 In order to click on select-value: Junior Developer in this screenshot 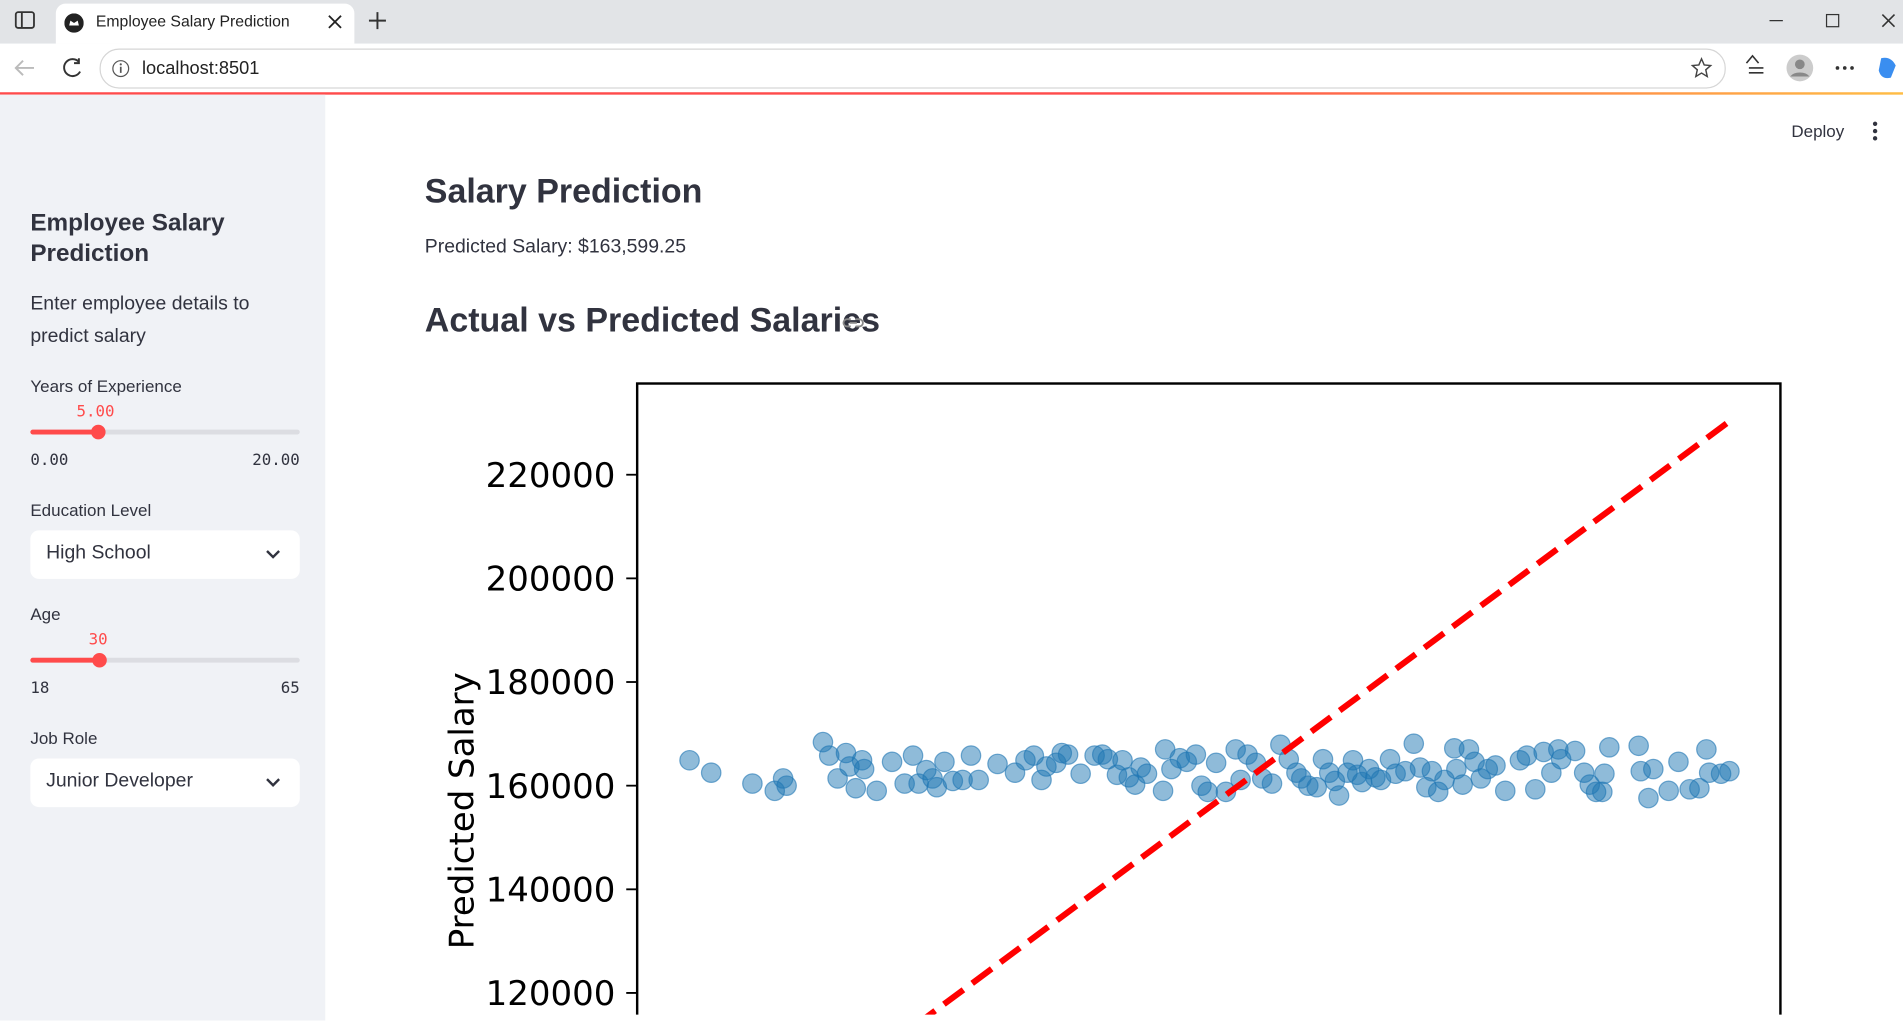, I will do `click(119, 781)`.